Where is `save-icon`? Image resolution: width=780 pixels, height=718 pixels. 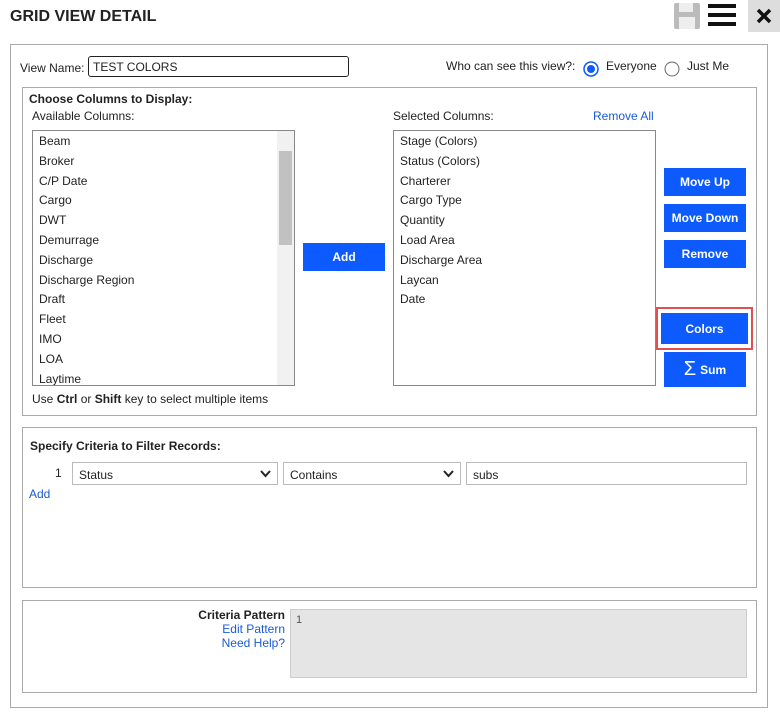 save-icon is located at coordinates (687, 16).